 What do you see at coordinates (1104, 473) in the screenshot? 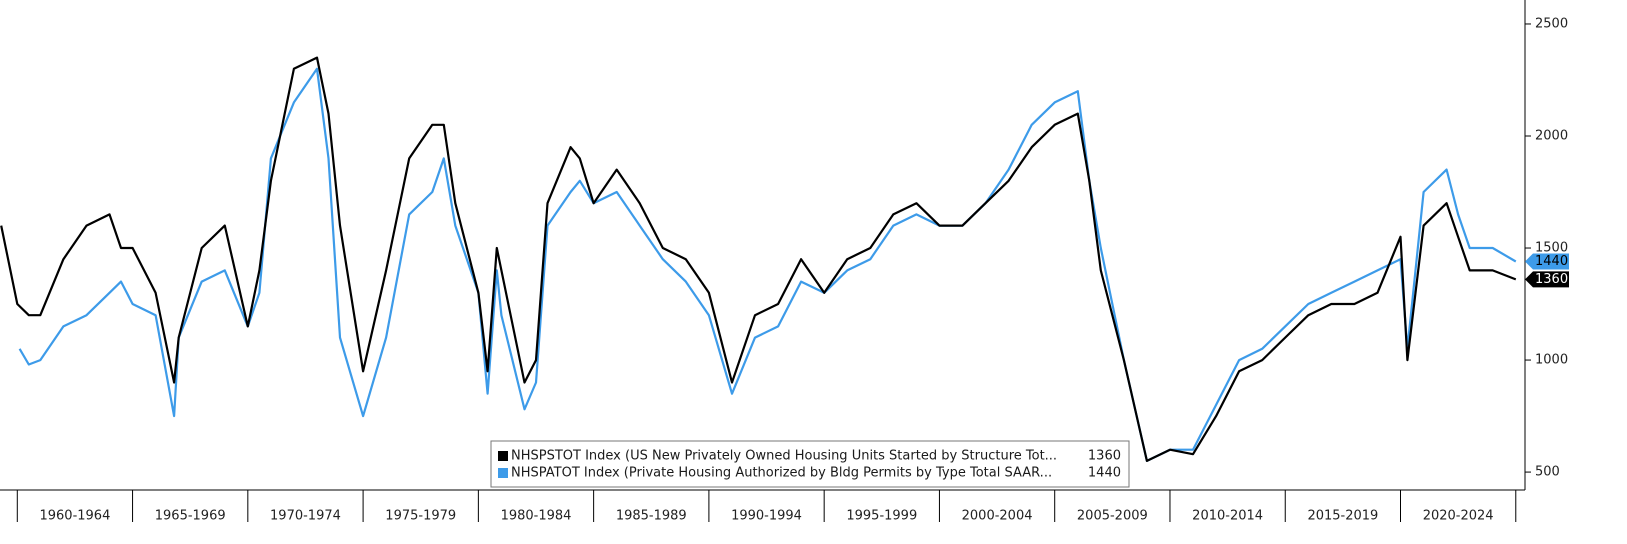
I see `legend-value: 1440` at bounding box center [1104, 473].